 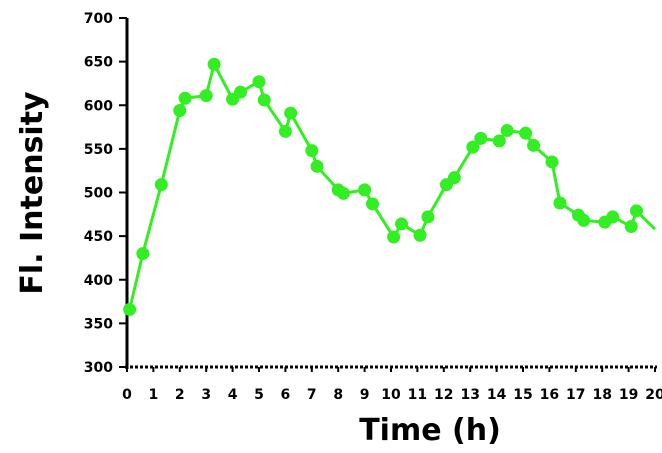 I want to click on x-tick-label: 0, so click(x=127, y=395).